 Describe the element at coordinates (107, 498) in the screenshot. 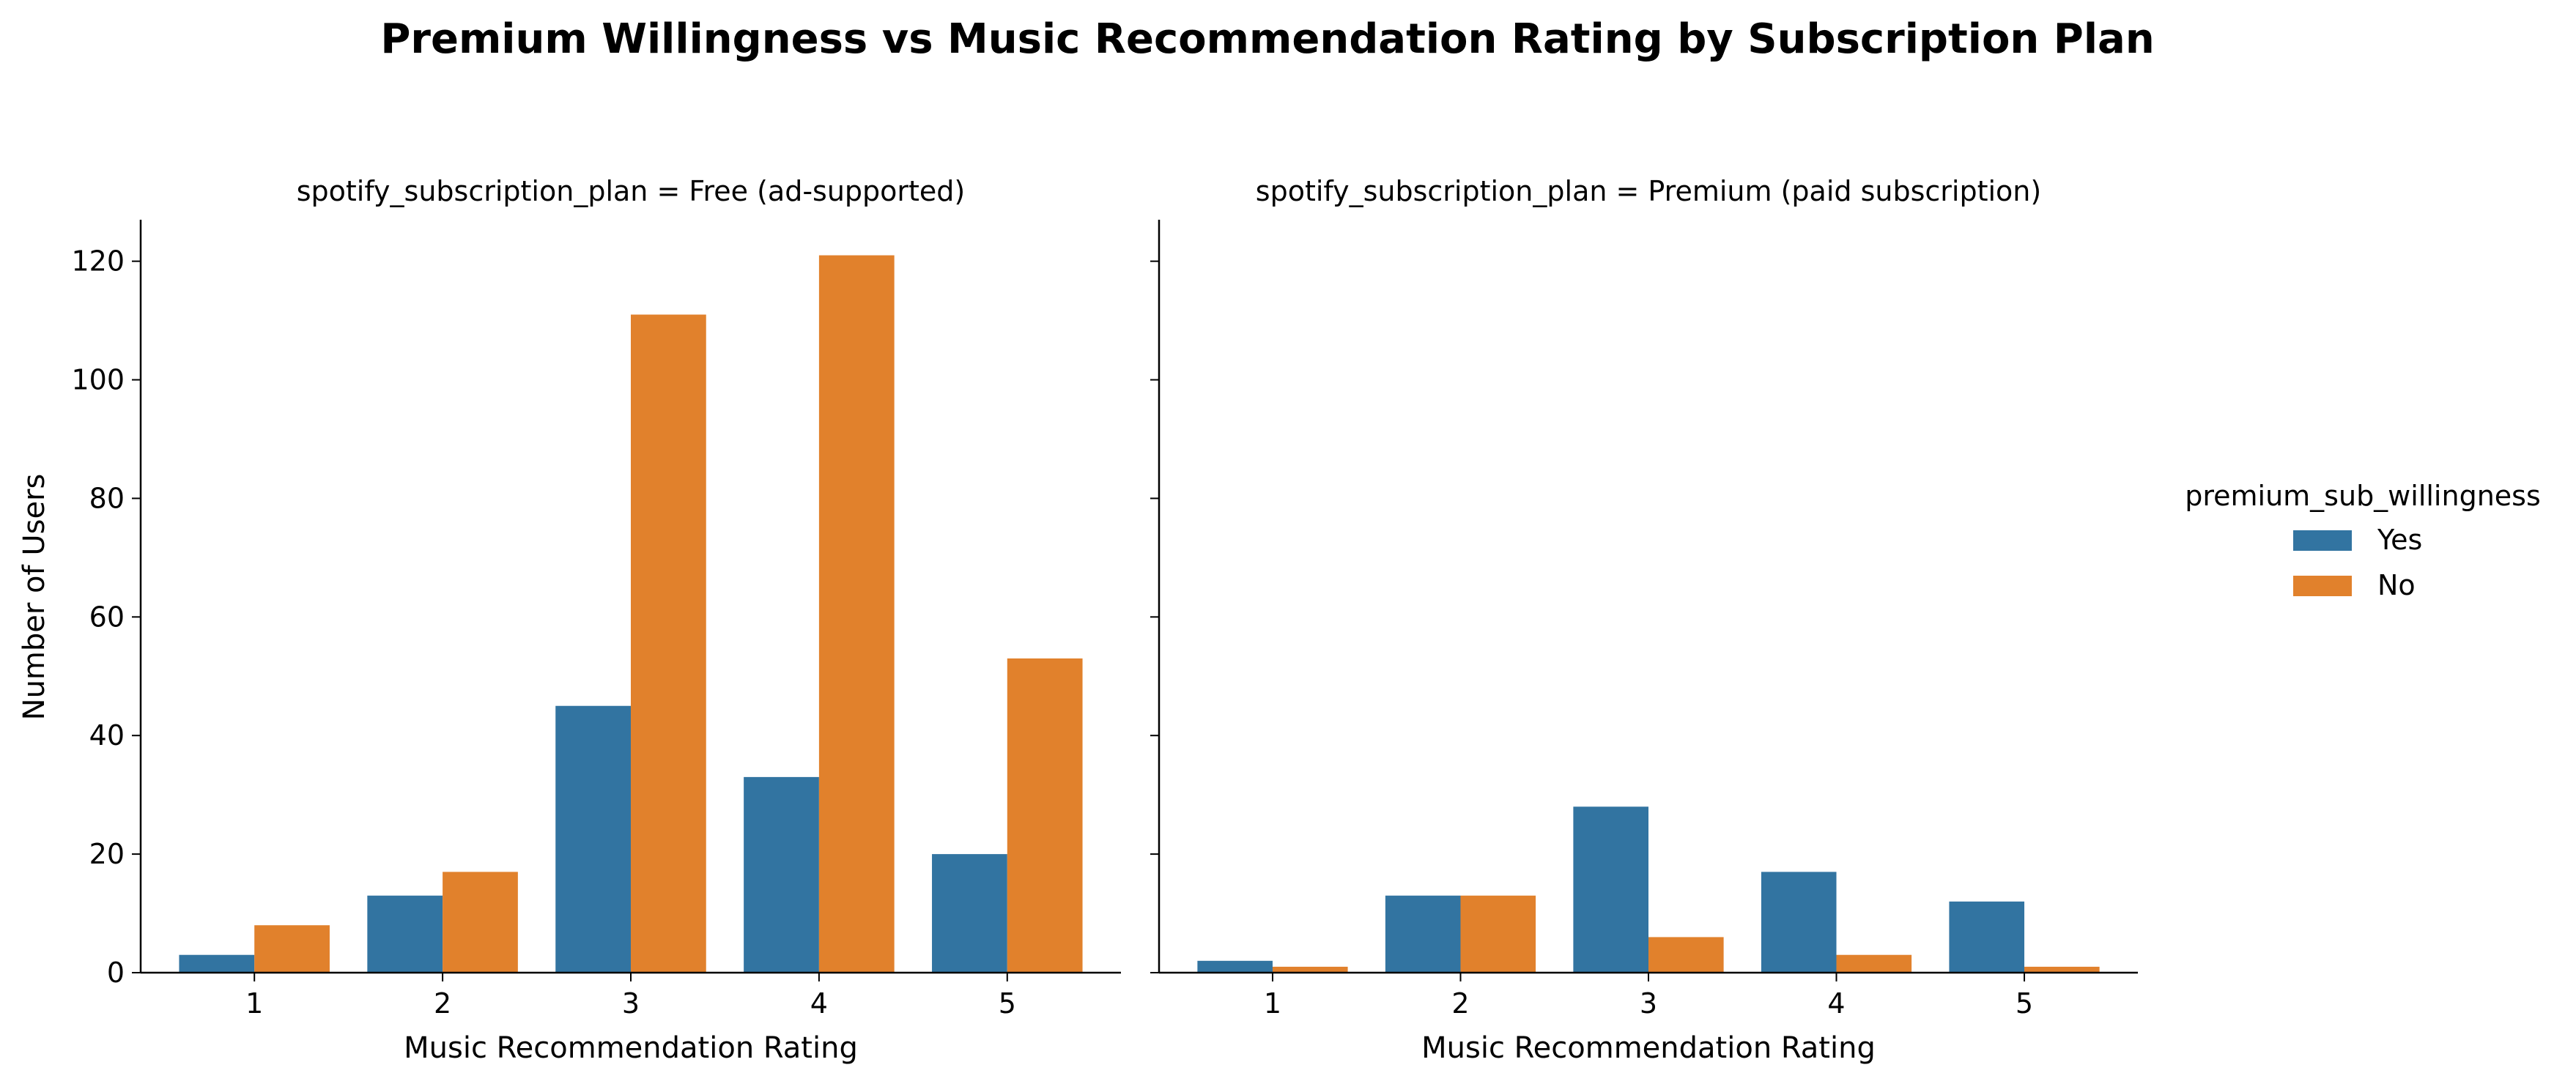

I see `y-tick-label-80: 80` at that location.